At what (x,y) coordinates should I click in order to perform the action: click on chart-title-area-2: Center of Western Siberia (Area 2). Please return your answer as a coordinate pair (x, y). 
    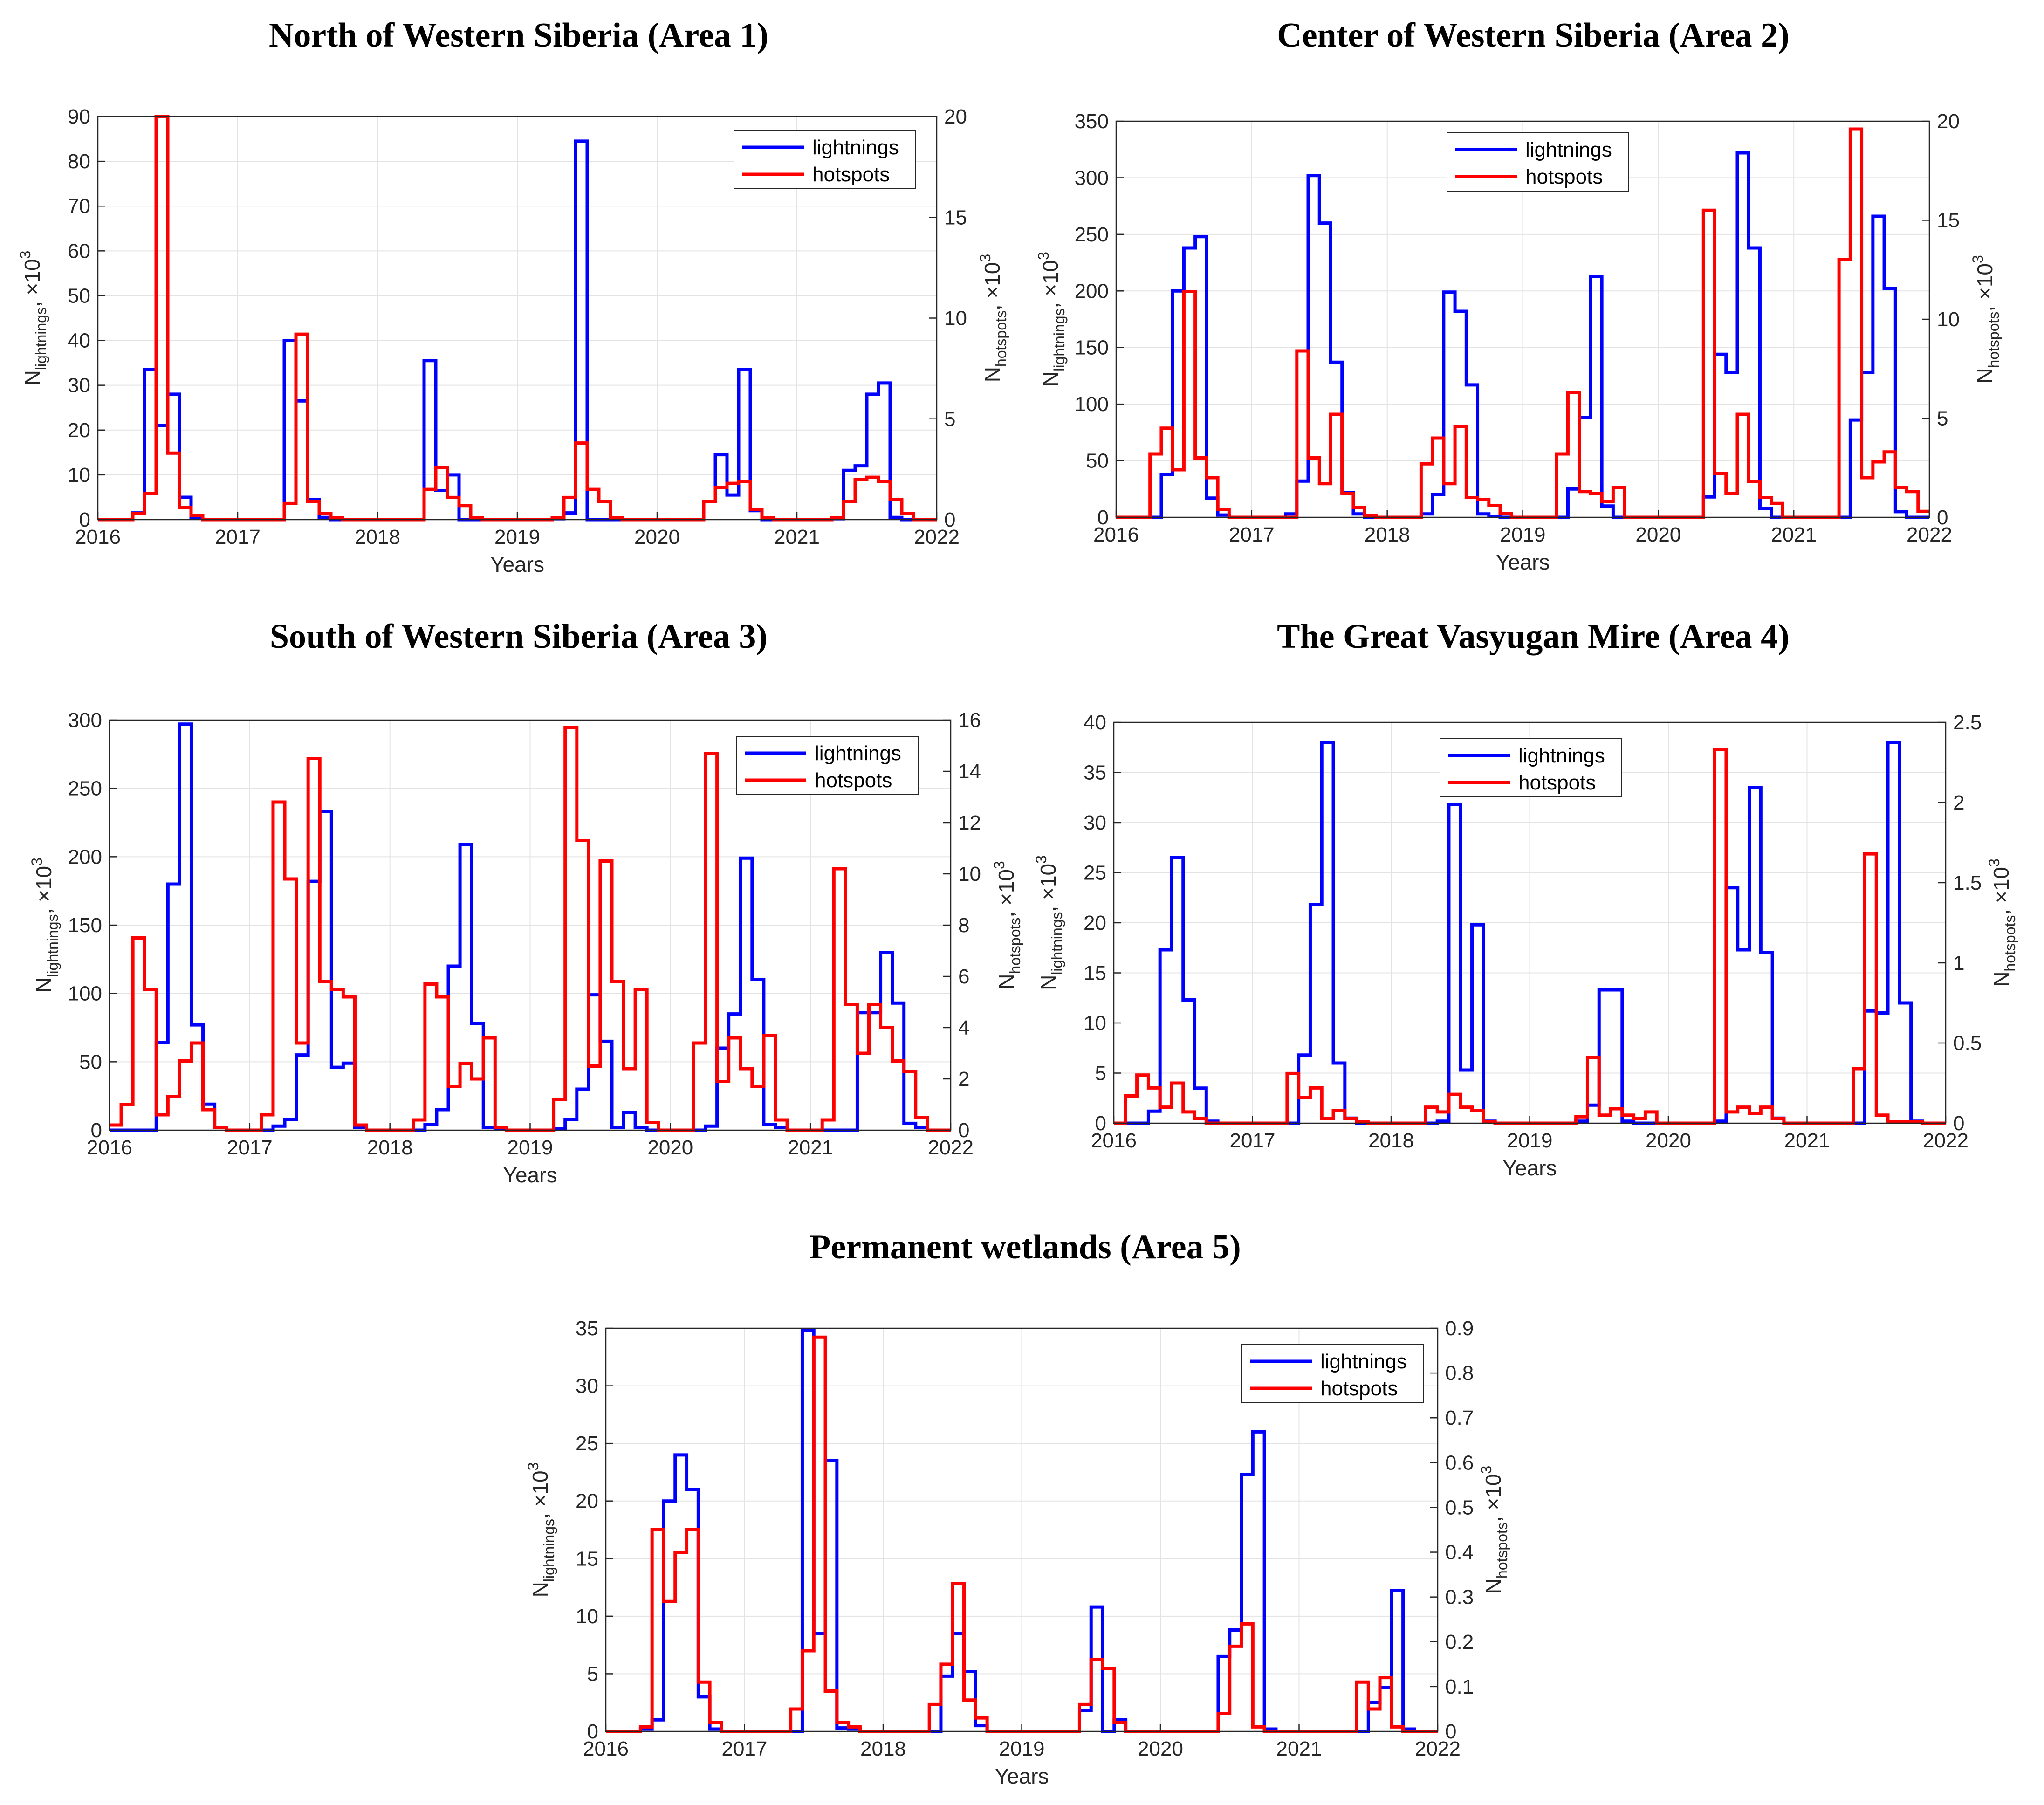
    Looking at the image, I should click on (1533, 35).